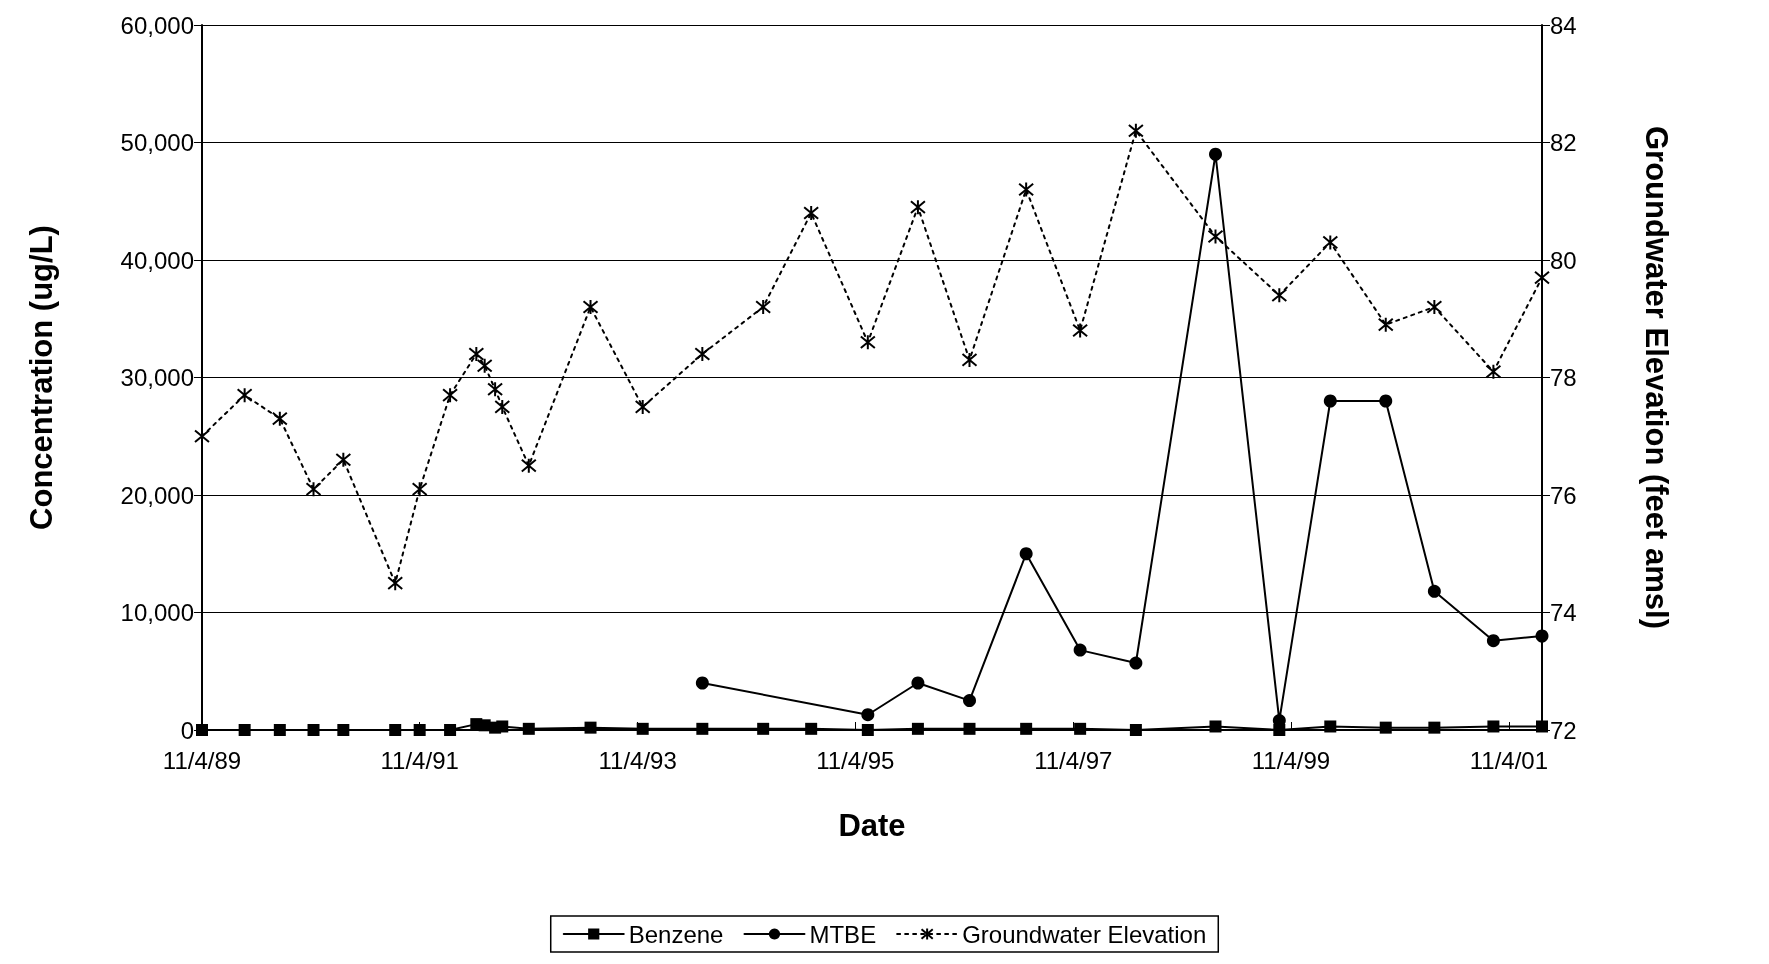 Image resolution: width=1769 pixels, height=964 pixels. Describe the element at coordinates (1563, 730) in the screenshot. I see `y2-tick-label: 72` at that location.